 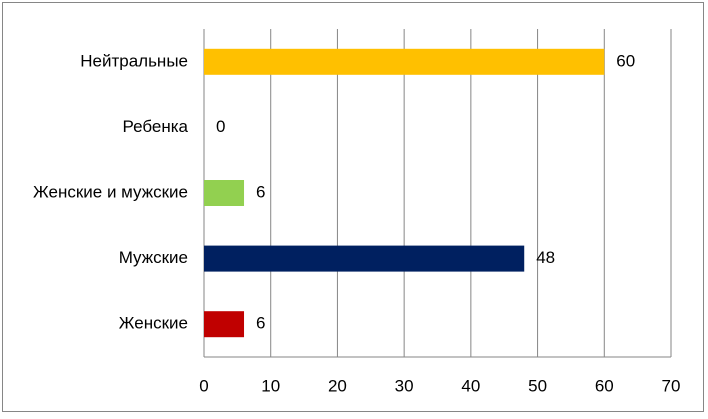 I want to click on value-label: 60, so click(x=625, y=60).